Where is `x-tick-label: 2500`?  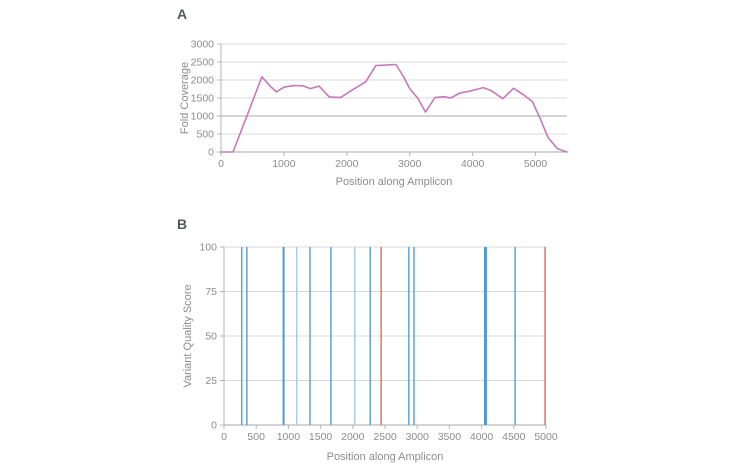 x-tick-label: 2500 is located at coordinates (385, 437).